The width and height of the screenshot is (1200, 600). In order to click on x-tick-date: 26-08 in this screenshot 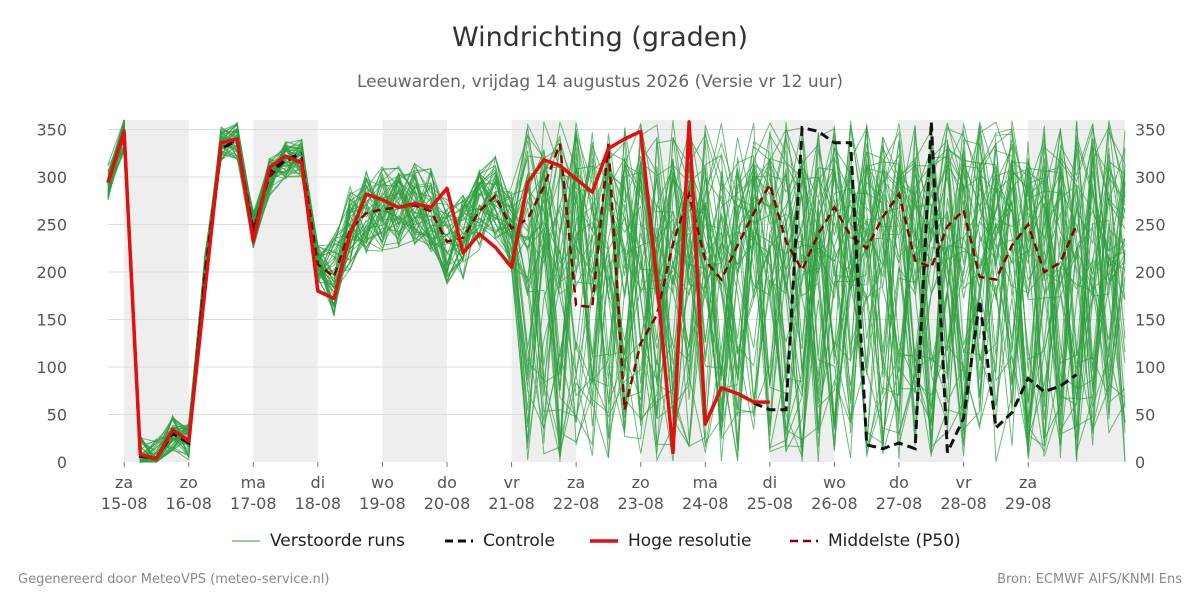, I will do `click(834, 503)`.